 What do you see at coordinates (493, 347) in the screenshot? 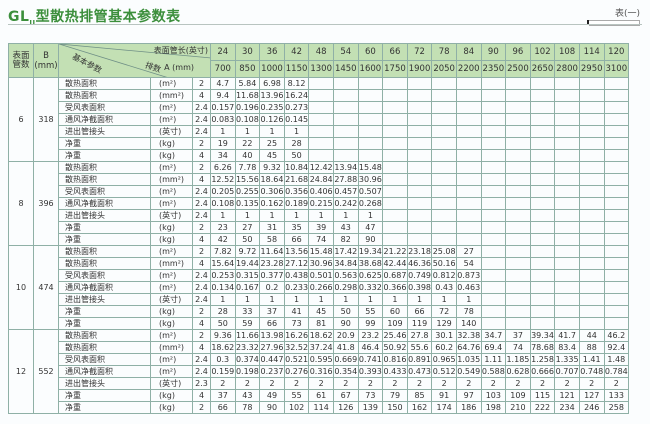
I see `value-cell: 69.4` at bounding box center [493, 347].